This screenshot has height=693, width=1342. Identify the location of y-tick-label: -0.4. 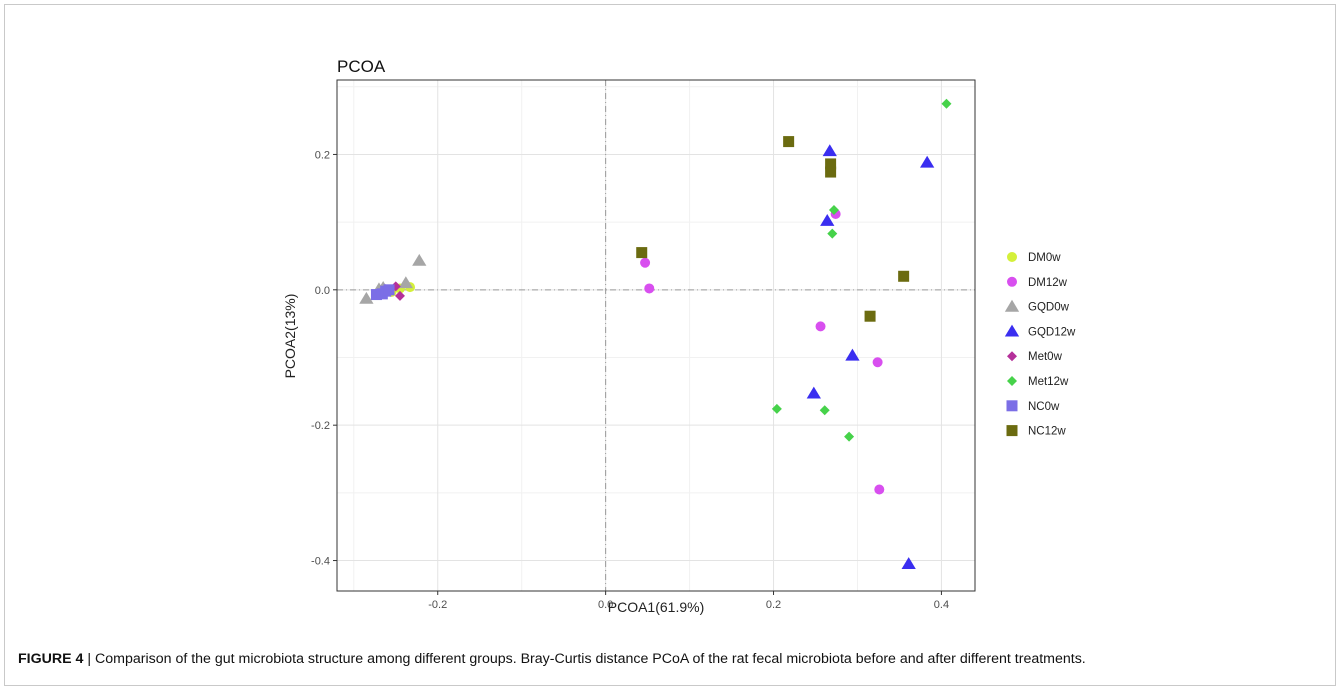
(320, 562).